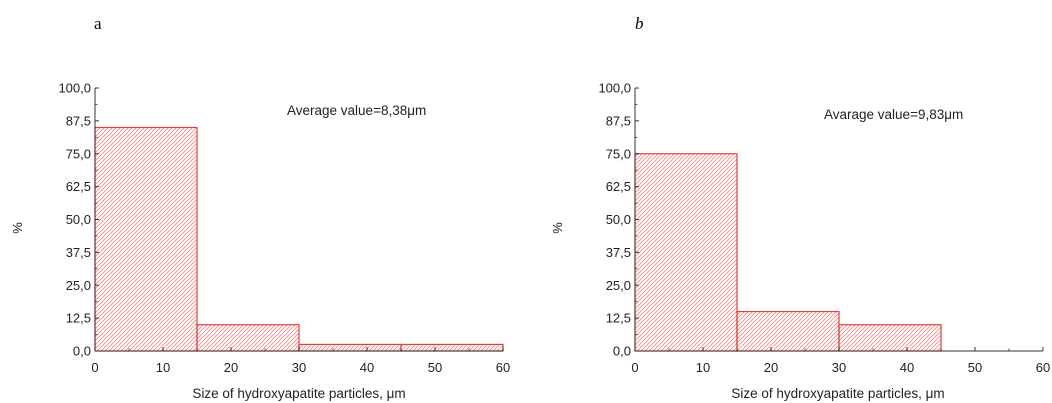 The image size is (1052, 403). I want to click on panel-label-a: a, so click(98, 23).